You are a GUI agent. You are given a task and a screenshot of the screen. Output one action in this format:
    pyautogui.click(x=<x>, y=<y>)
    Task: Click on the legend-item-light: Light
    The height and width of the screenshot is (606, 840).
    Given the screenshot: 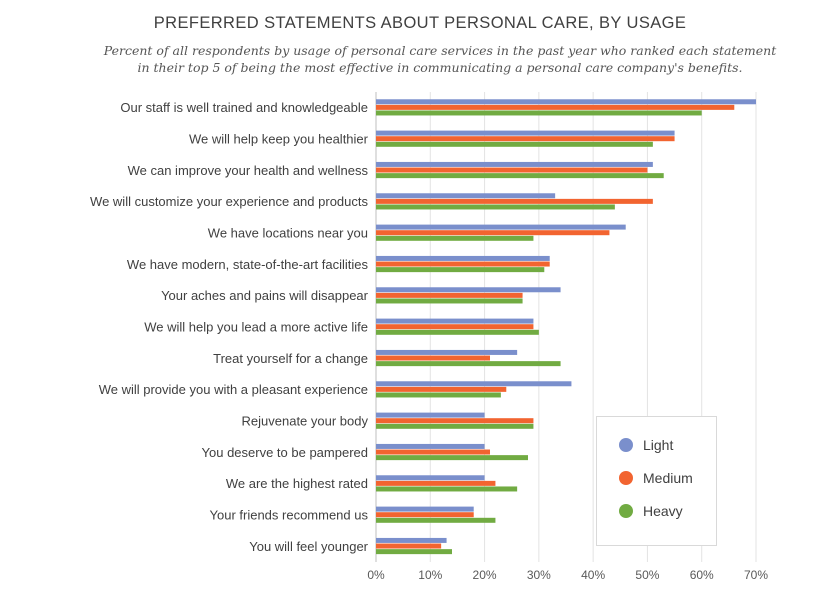 What is the action you would take?
    pyautogui.click(x=646, y=445)
    